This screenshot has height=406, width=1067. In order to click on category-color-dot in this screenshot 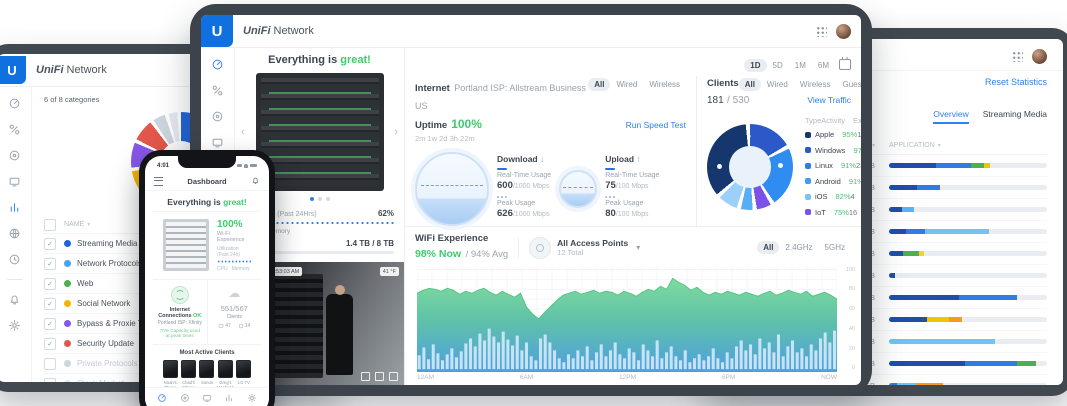, I will do `click(67, 343)`.